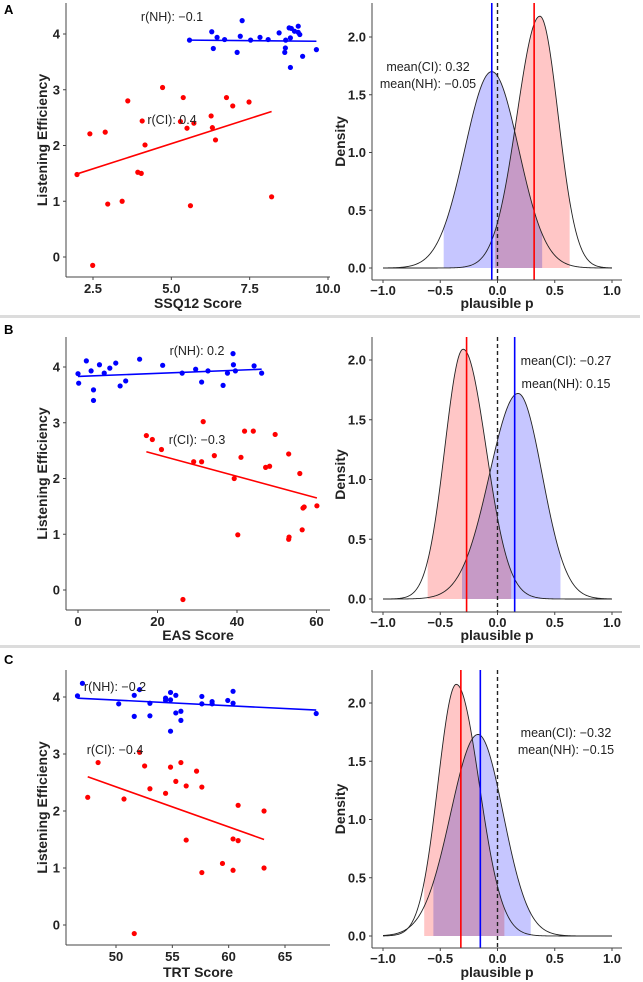 This screenshot has height=982, width=643. Describe the element at coordinates (357, 936) in the screenshot. I see `y-tick-label: 0.0` at that location.